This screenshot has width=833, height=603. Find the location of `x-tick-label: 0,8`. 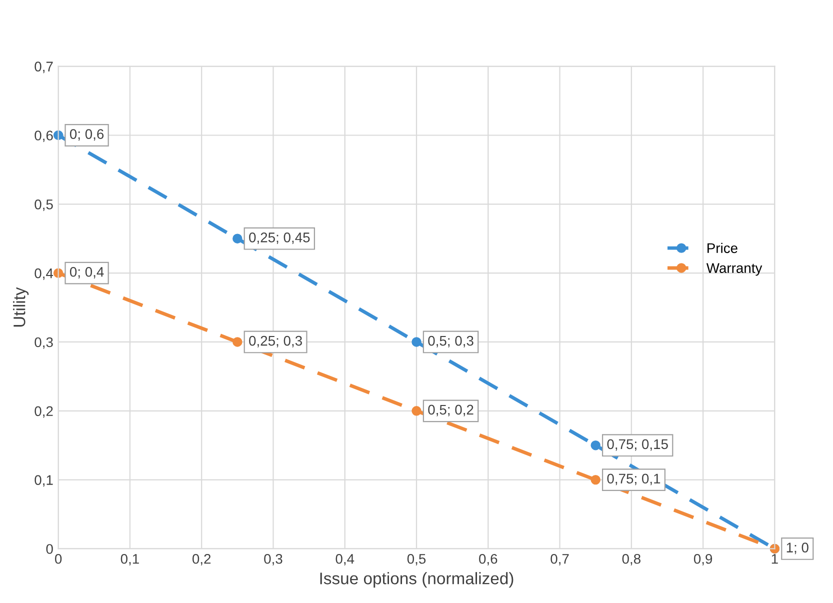

x-tick-label: 0,8 is located at coordinates (631, 560).